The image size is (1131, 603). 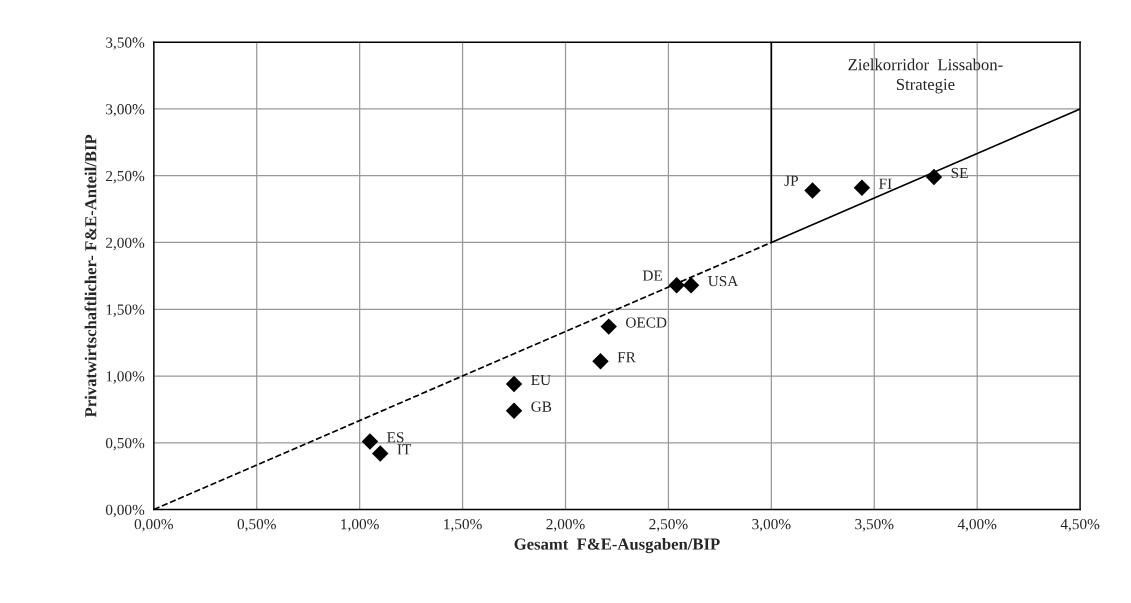 I want to click on annotation: IT, so click(x=404, y=449).